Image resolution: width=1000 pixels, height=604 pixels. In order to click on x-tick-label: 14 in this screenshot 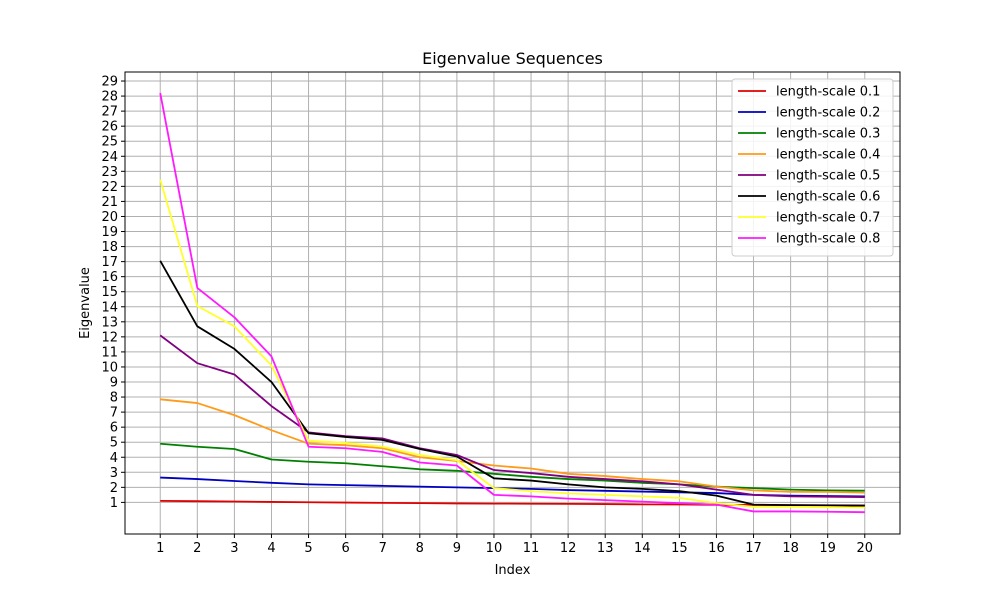, I will do `click(642, 548)`.